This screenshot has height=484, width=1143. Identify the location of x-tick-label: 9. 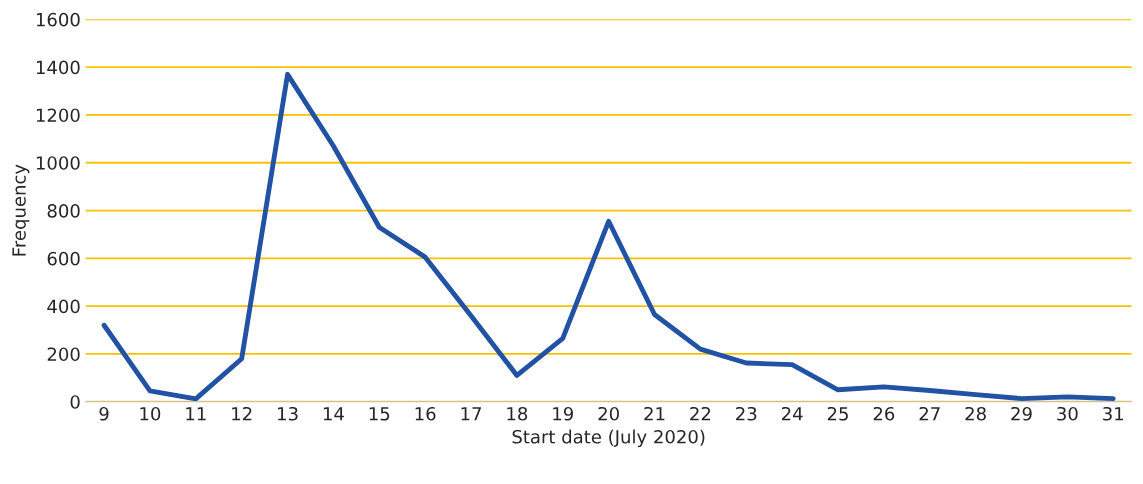
(104, 413).